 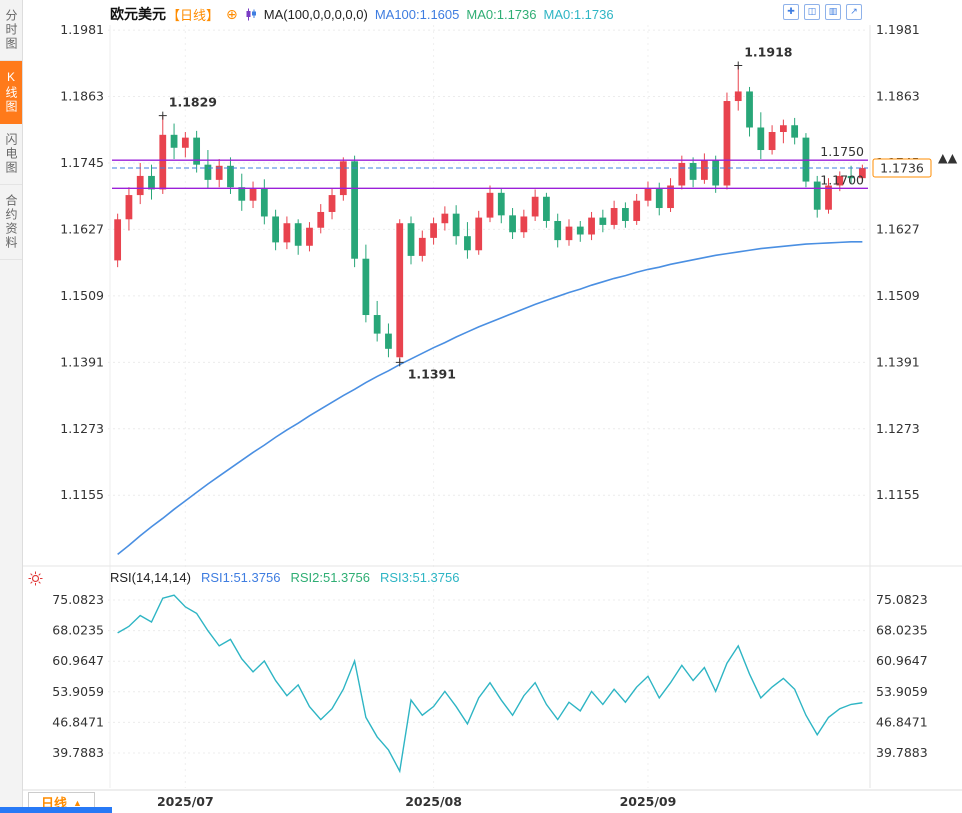 I want to click on expand-icon: ↗, so click(x=854, y=12).